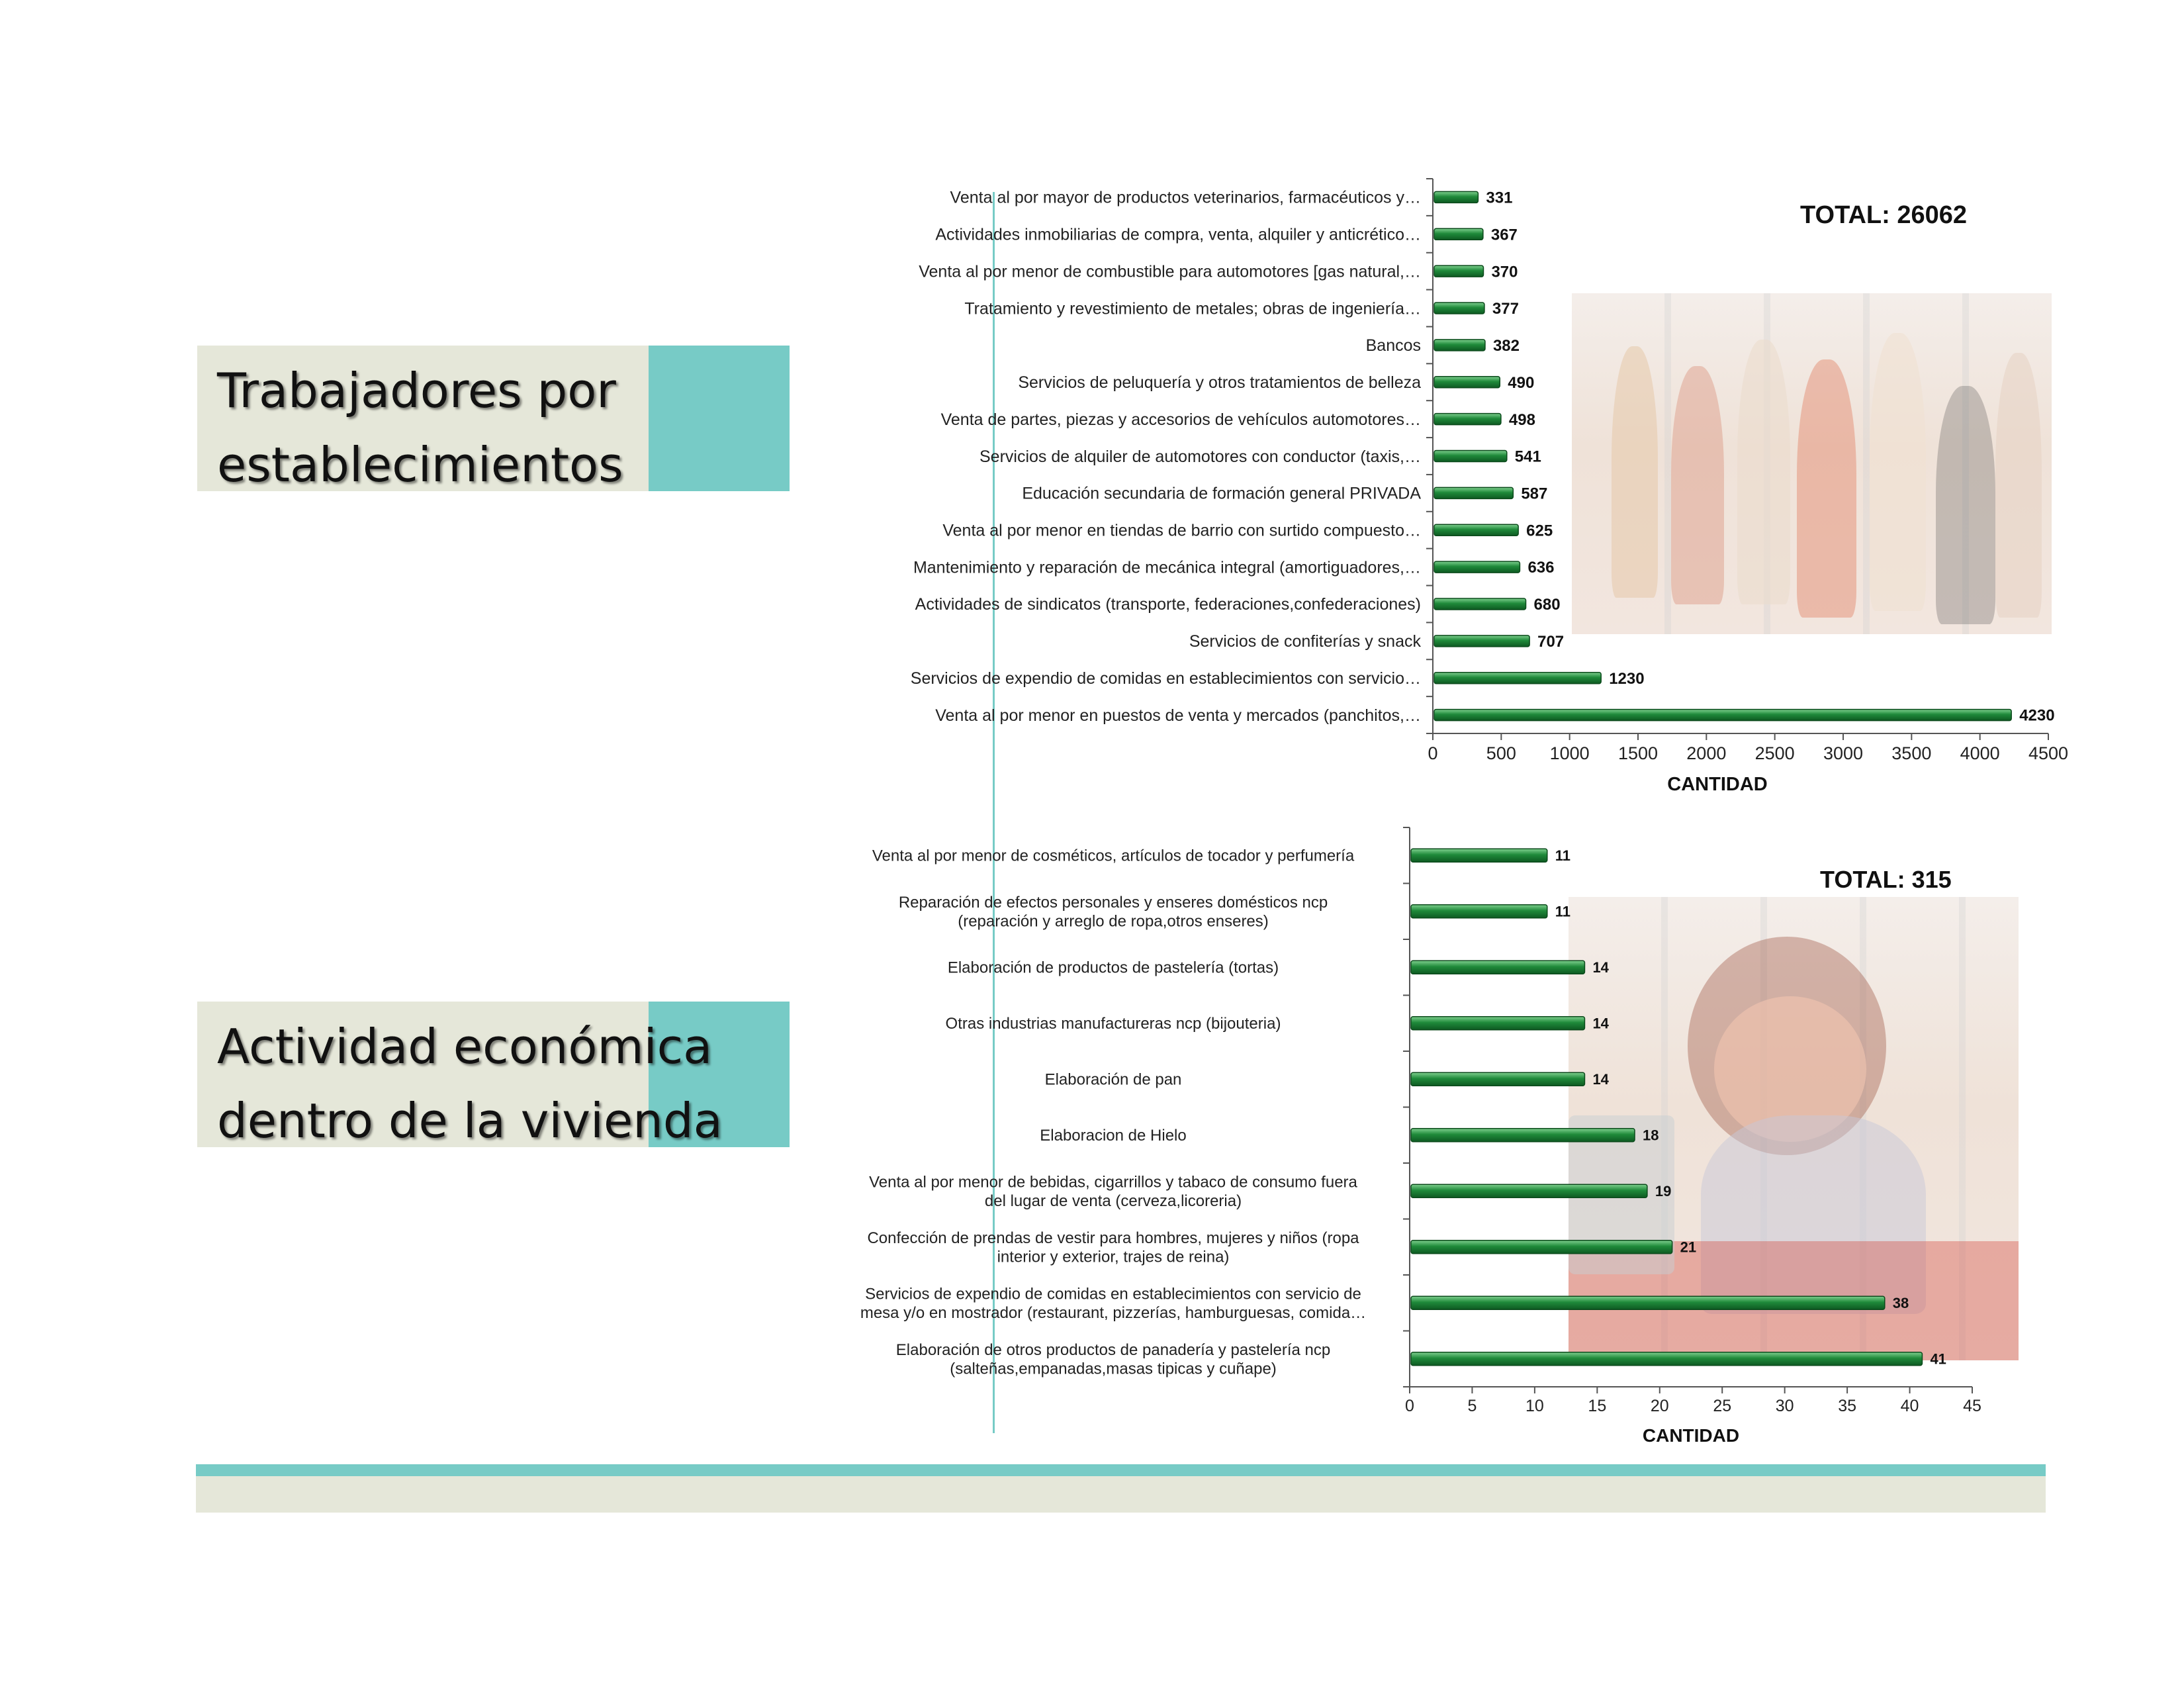 The image size is (2184, 1688). Describe the element at coordinates (1522, 420) in the screenshot. I see `data-label: 498` at that location.